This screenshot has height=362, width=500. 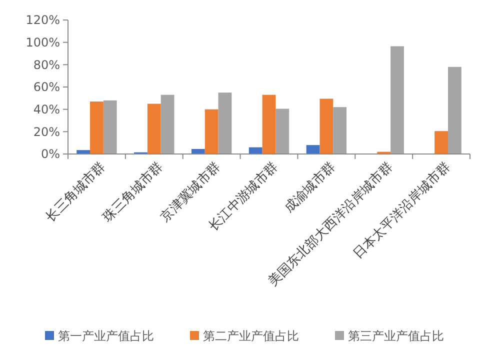 What do you see at coordinates (46, 131) in the screenshot?
I see `y-tick-label: 20%` at bounding box center [46, 131].